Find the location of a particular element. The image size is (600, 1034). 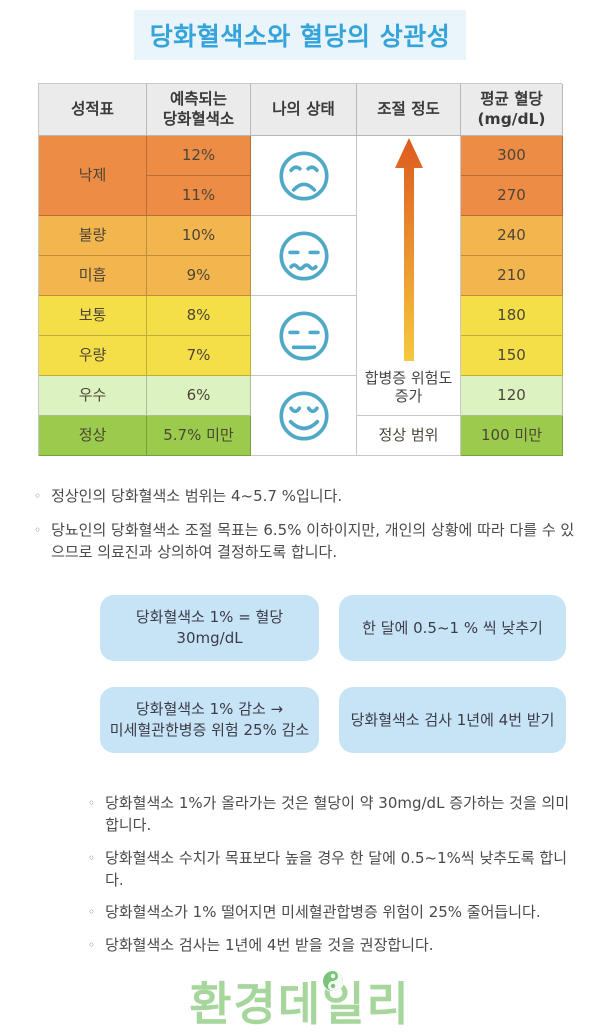

control-level-cell: 합병증 위험도 증가 is located at coordinates (409, 276).